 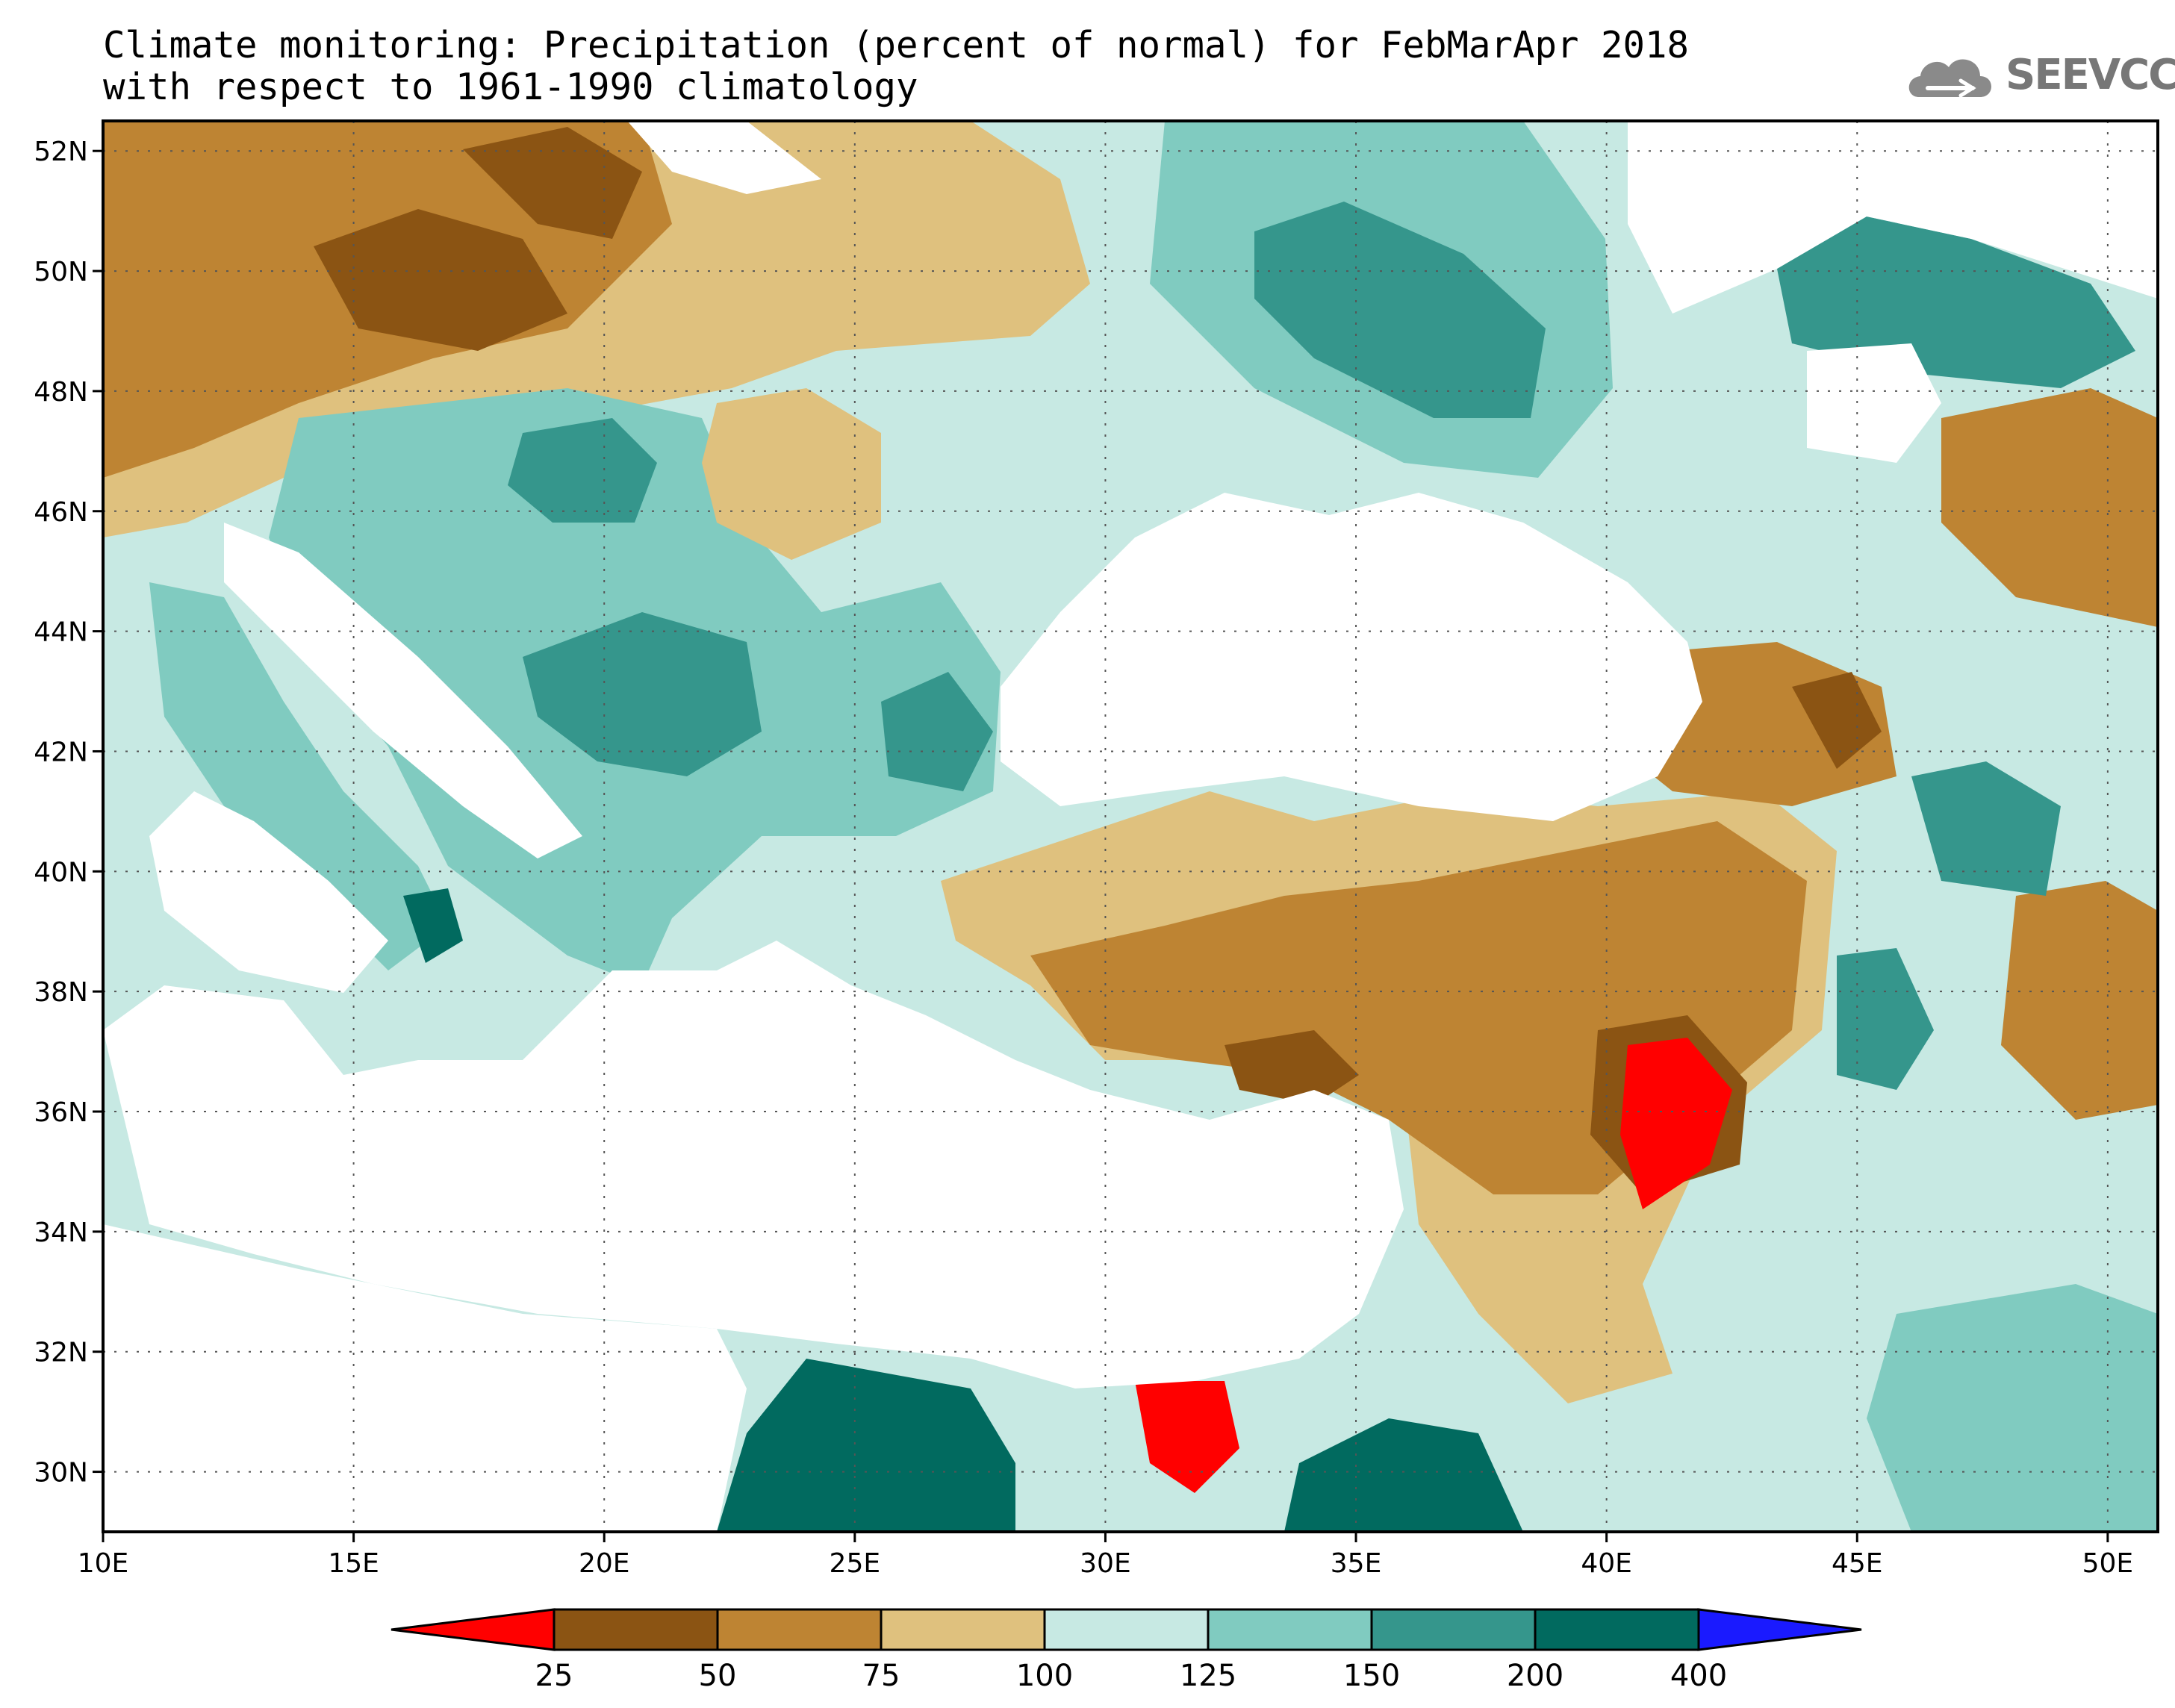 I want to click on precip-region-150-200-hungary, so click(x=582, y=470).